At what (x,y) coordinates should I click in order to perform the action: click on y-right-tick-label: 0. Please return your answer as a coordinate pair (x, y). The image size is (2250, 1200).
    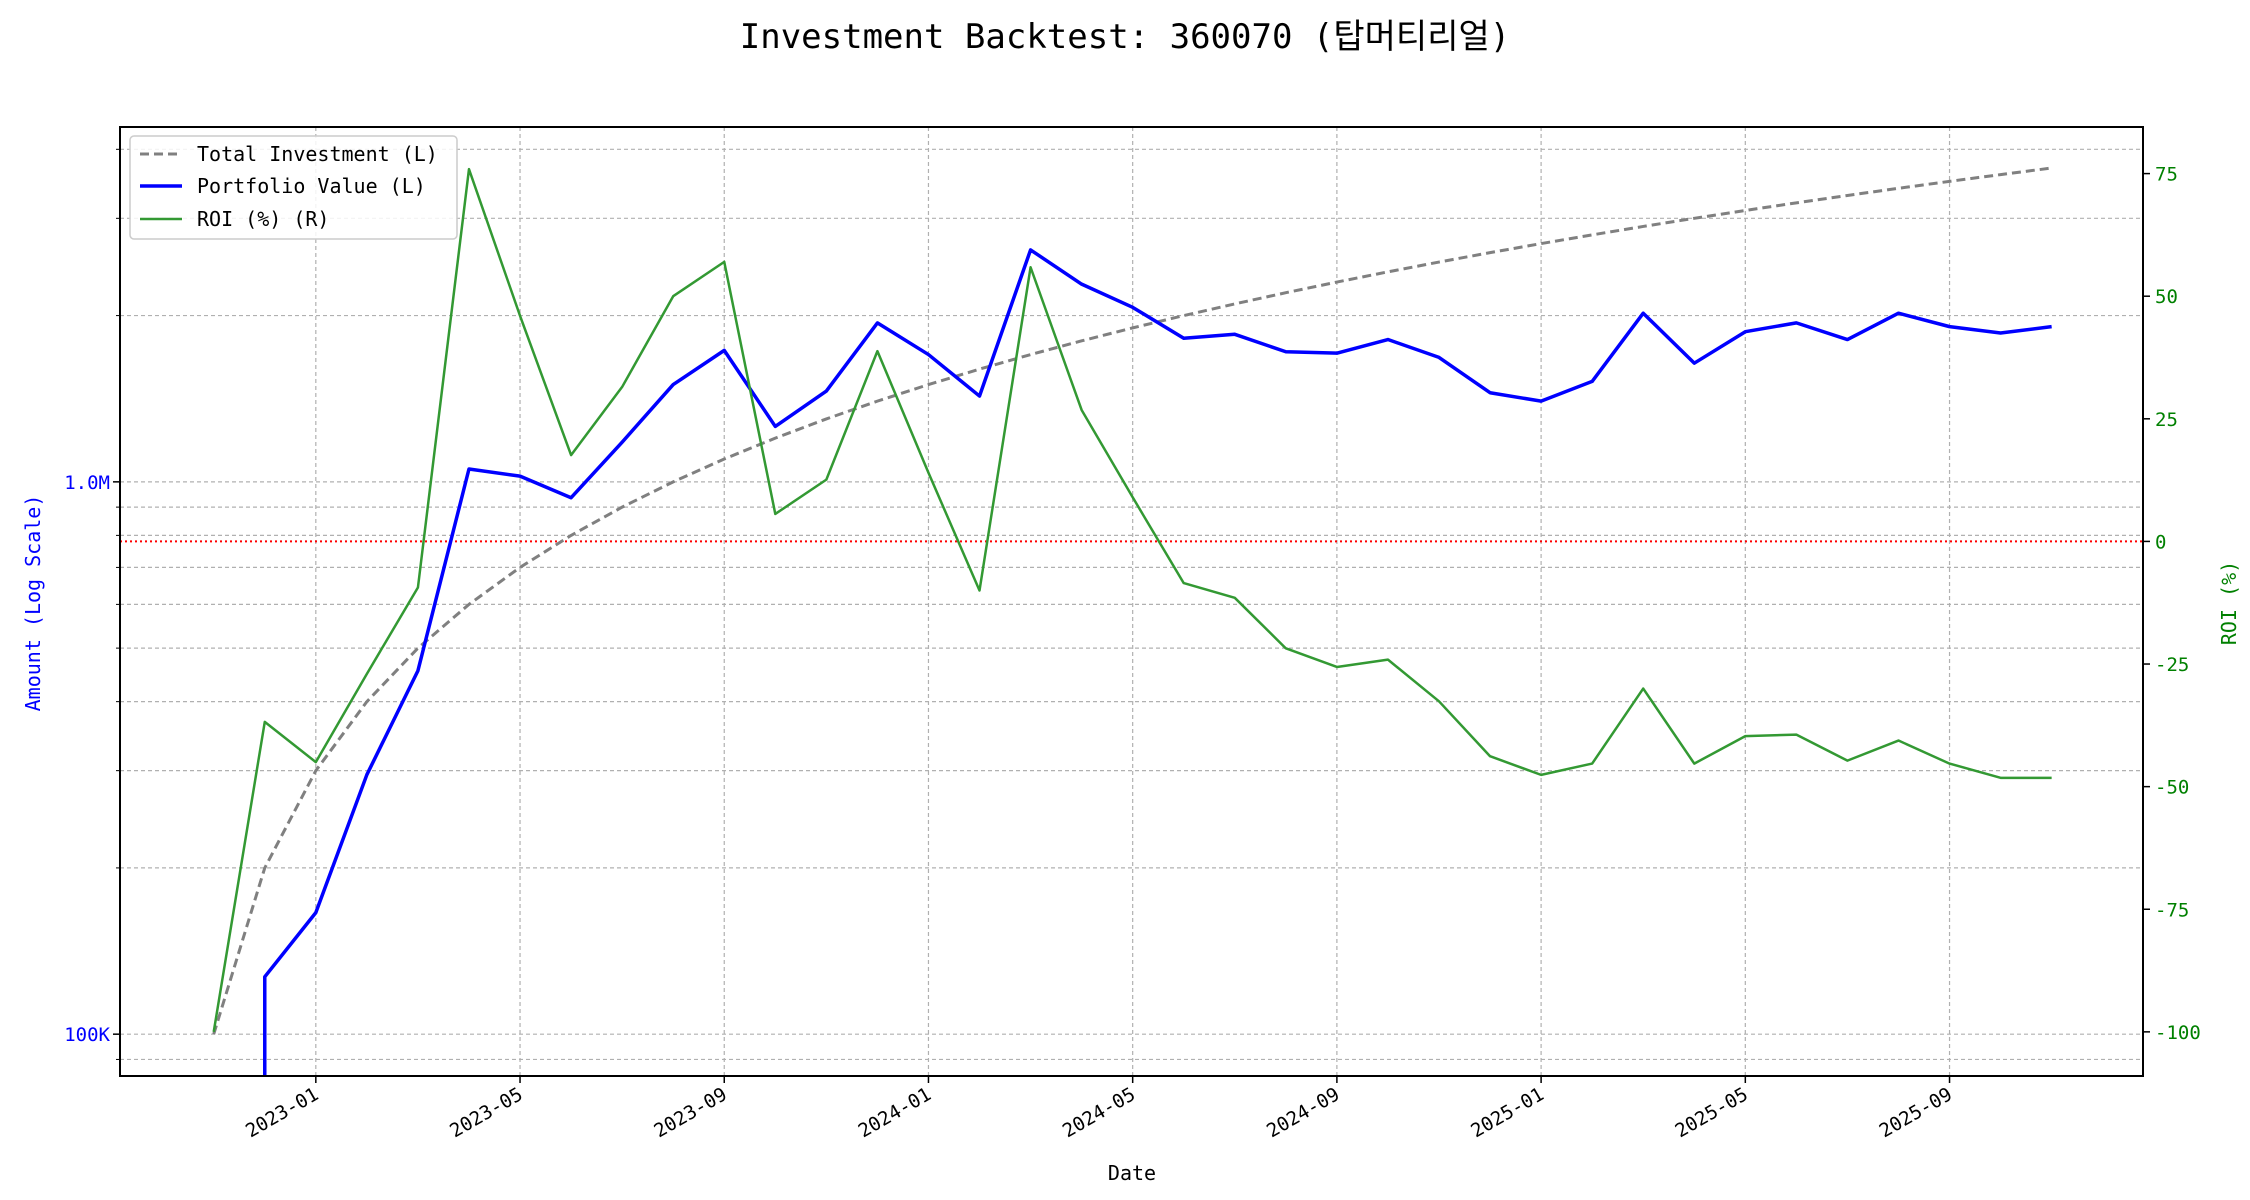
    Looking at the image, I should click on (2160, 542).